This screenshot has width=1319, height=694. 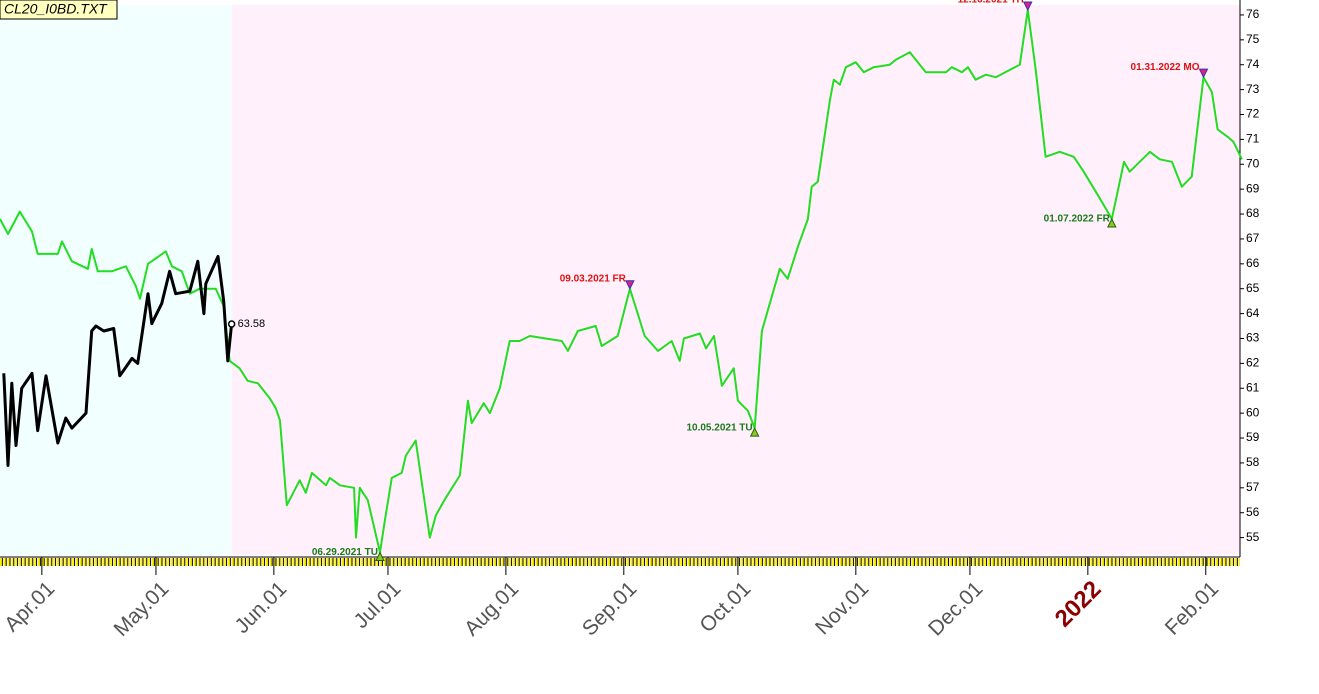 I want to click on low-label: 01.07.2022 FR, so click(x=1077, y=219).